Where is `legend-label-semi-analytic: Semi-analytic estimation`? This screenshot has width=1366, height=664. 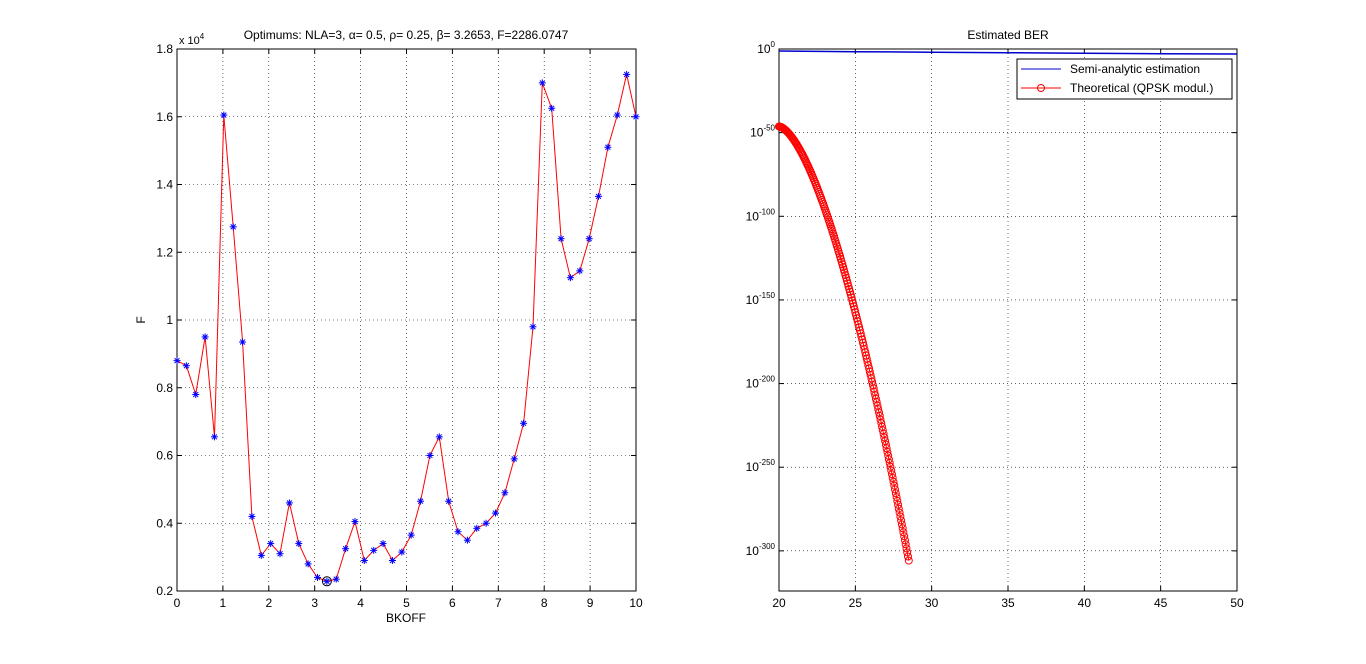 legend-label-semi-analytic: Semi-analytic estimation is located at coordinates (1135, 69).